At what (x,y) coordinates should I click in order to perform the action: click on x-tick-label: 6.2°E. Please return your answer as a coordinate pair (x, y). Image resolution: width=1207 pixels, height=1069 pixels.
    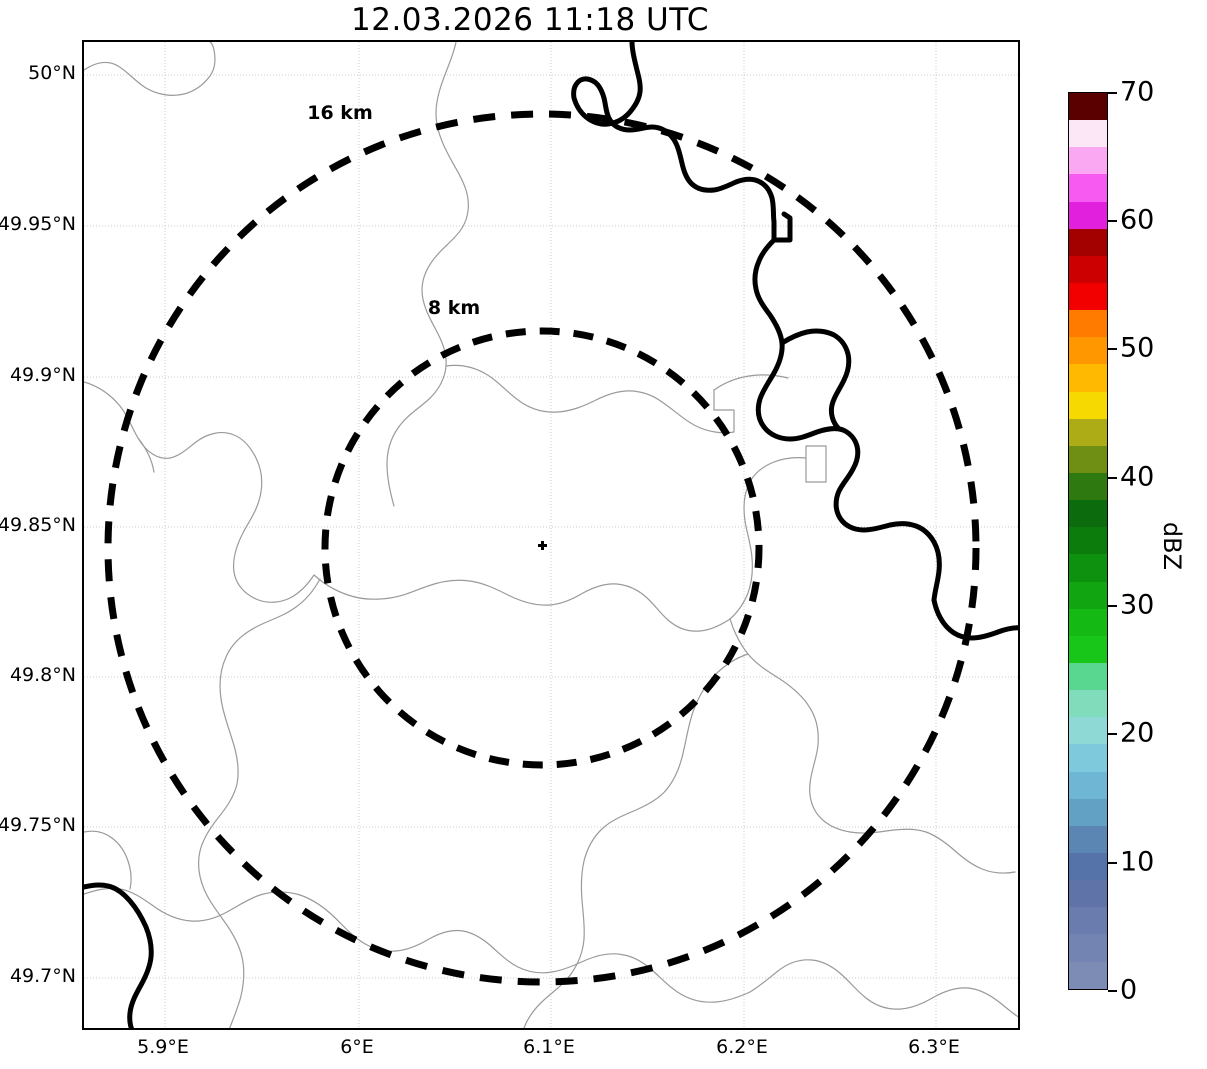
    Looking at the image, I should click on (742, 1047).